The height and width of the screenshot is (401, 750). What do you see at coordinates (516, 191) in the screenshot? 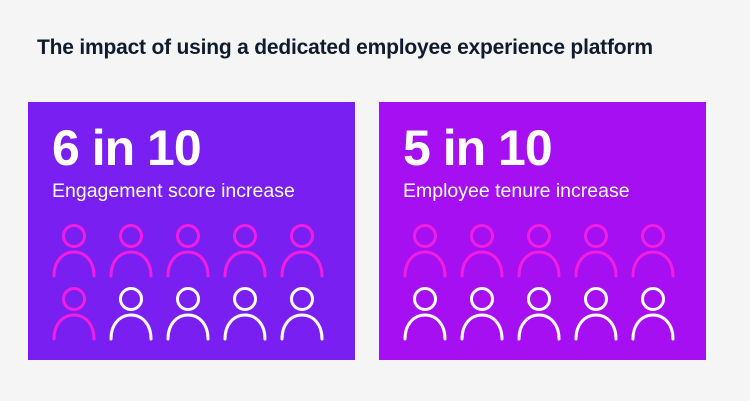
I see `tenure-label: Employee tenure increase` at bounding box center [516, 191].